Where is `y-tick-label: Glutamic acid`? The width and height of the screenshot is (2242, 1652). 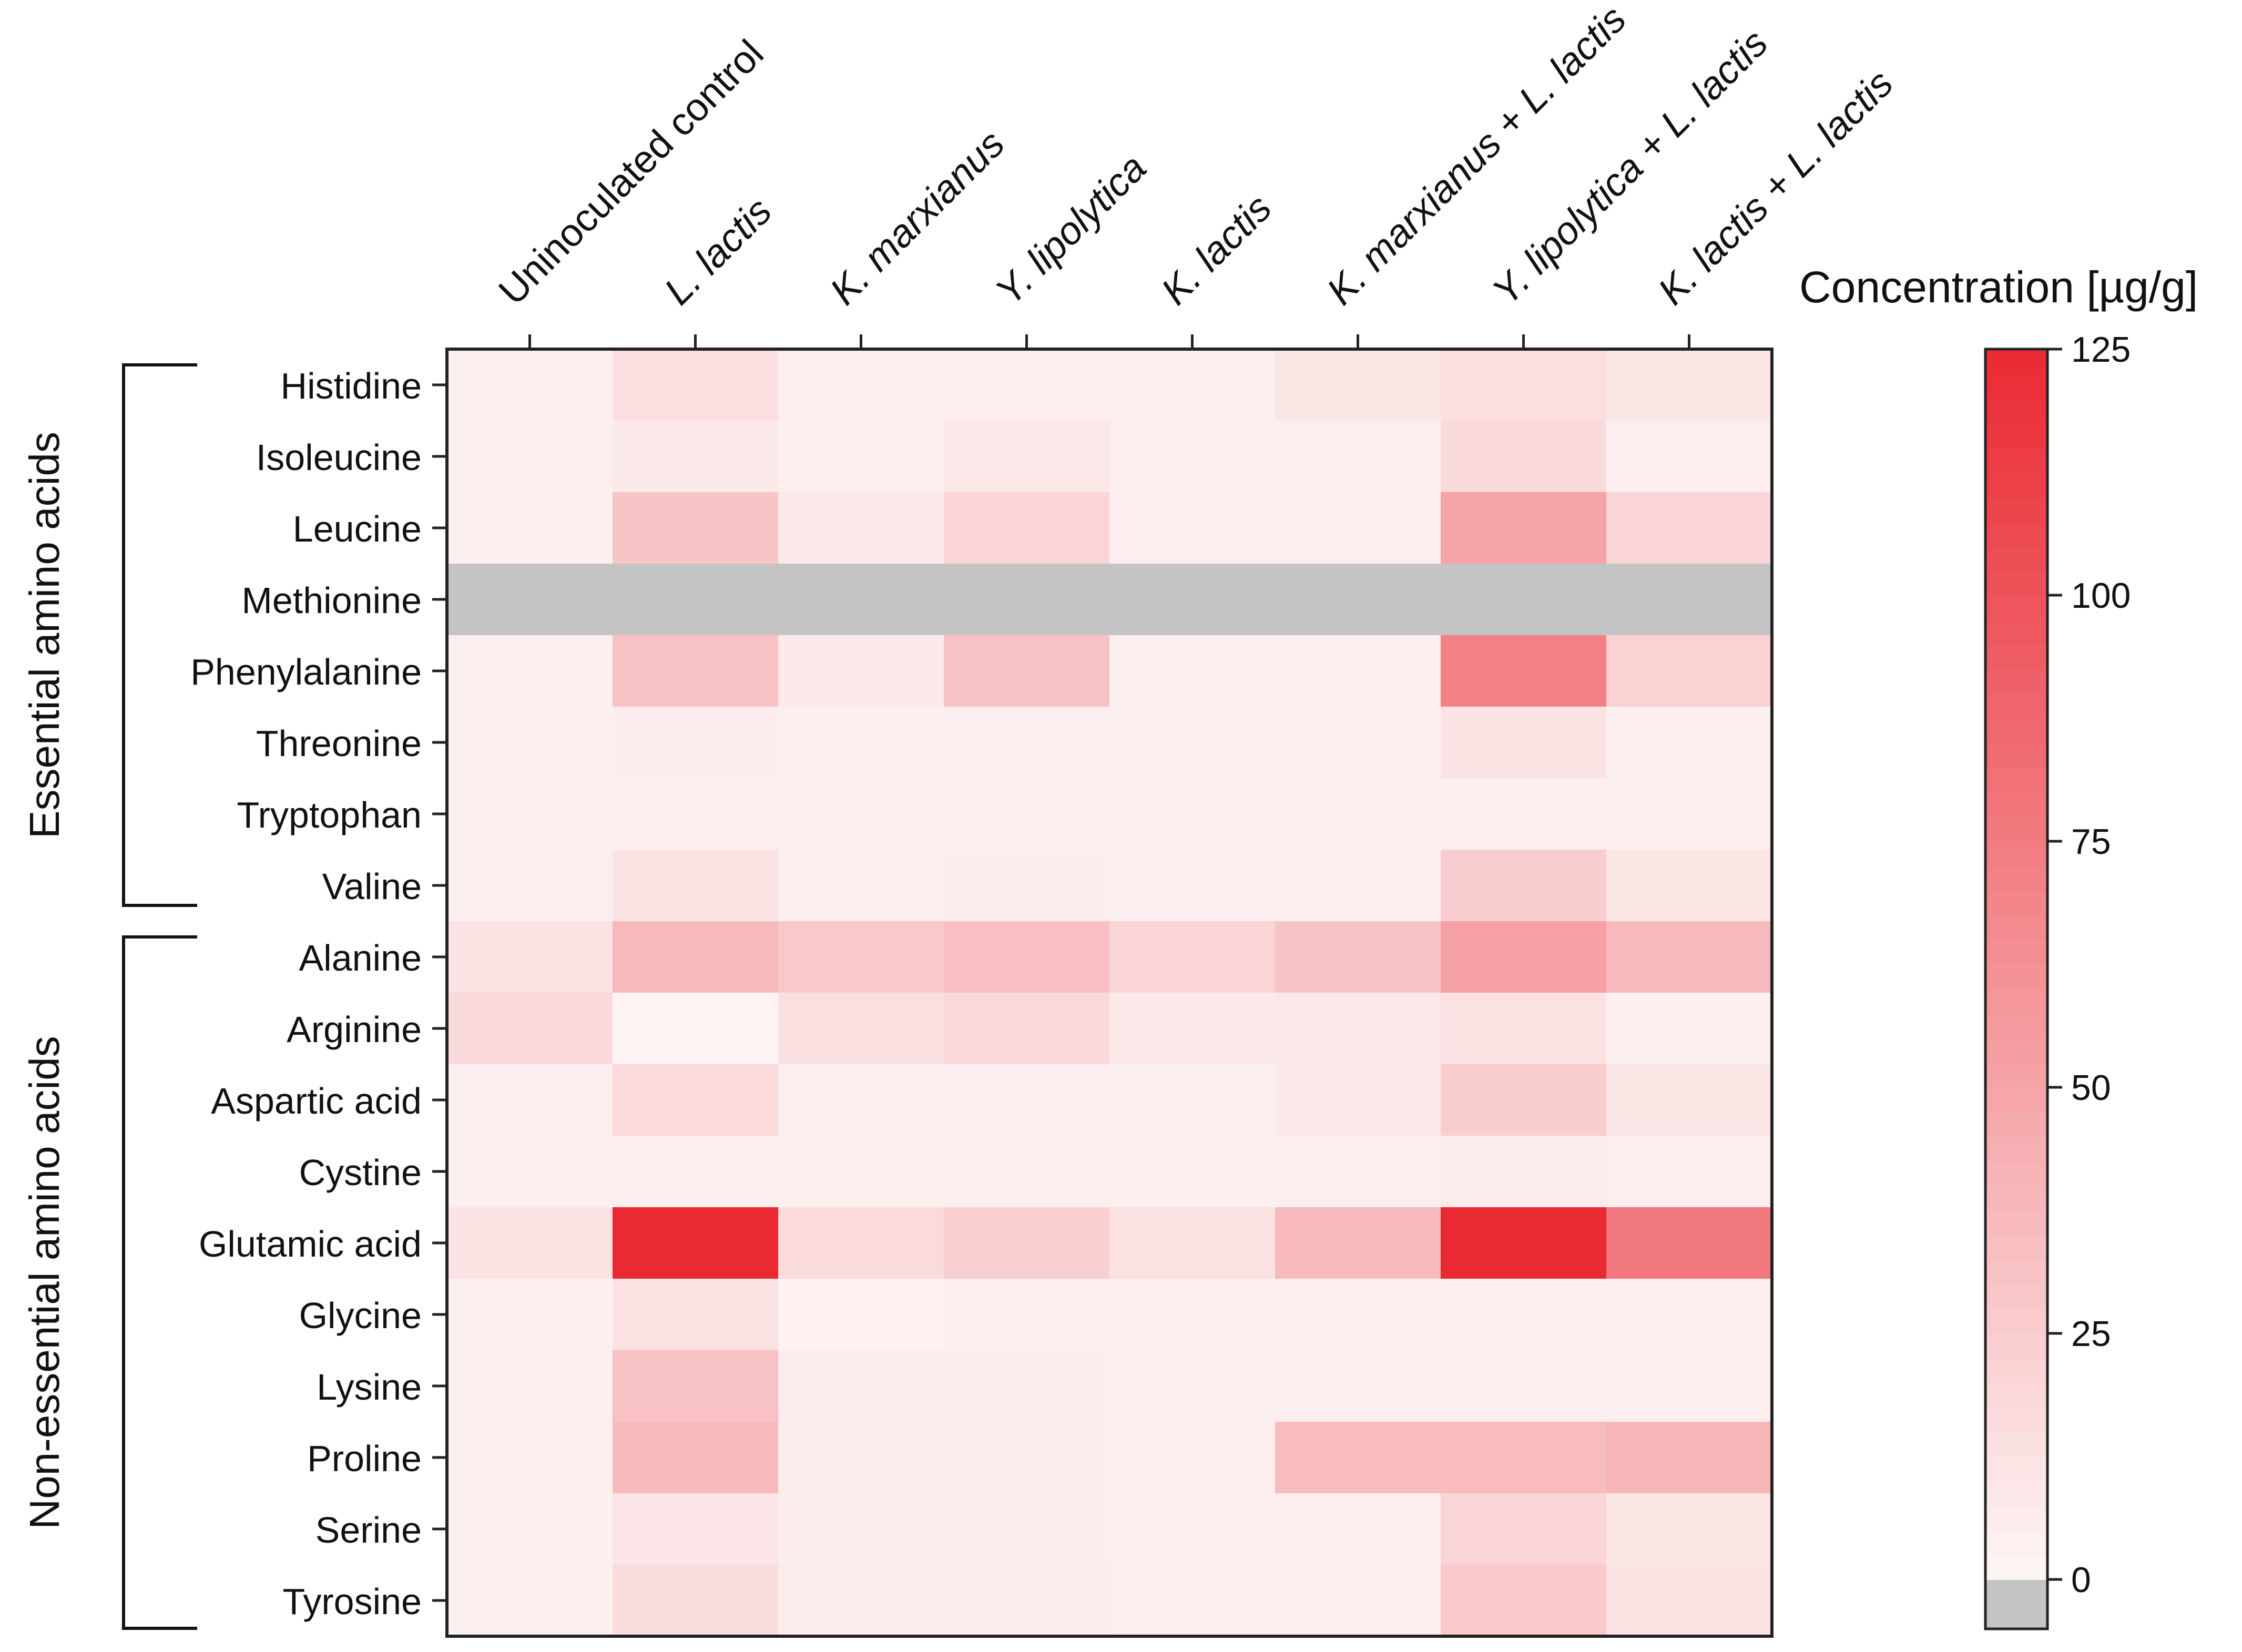
y-tick-label: Glutamic acid is located at coordinates (310, 1244).